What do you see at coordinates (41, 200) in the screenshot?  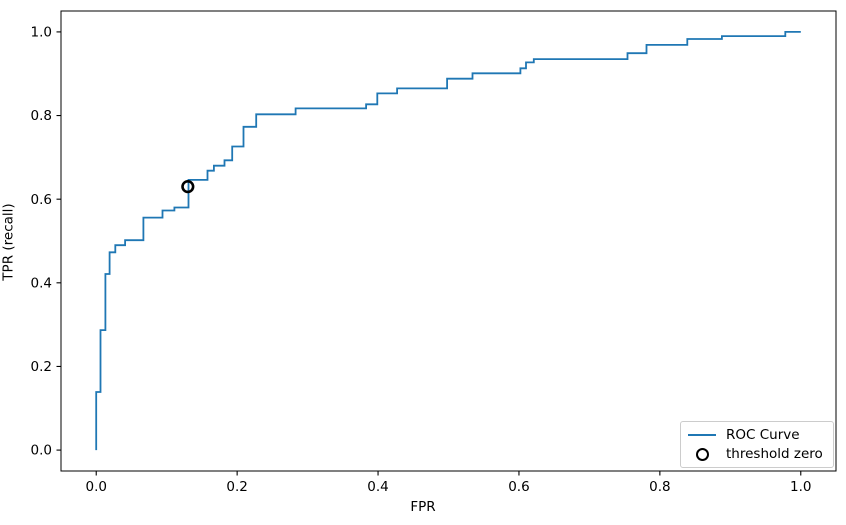 I see `y-tick-label: 0.6` at bounding box center [41, 200].